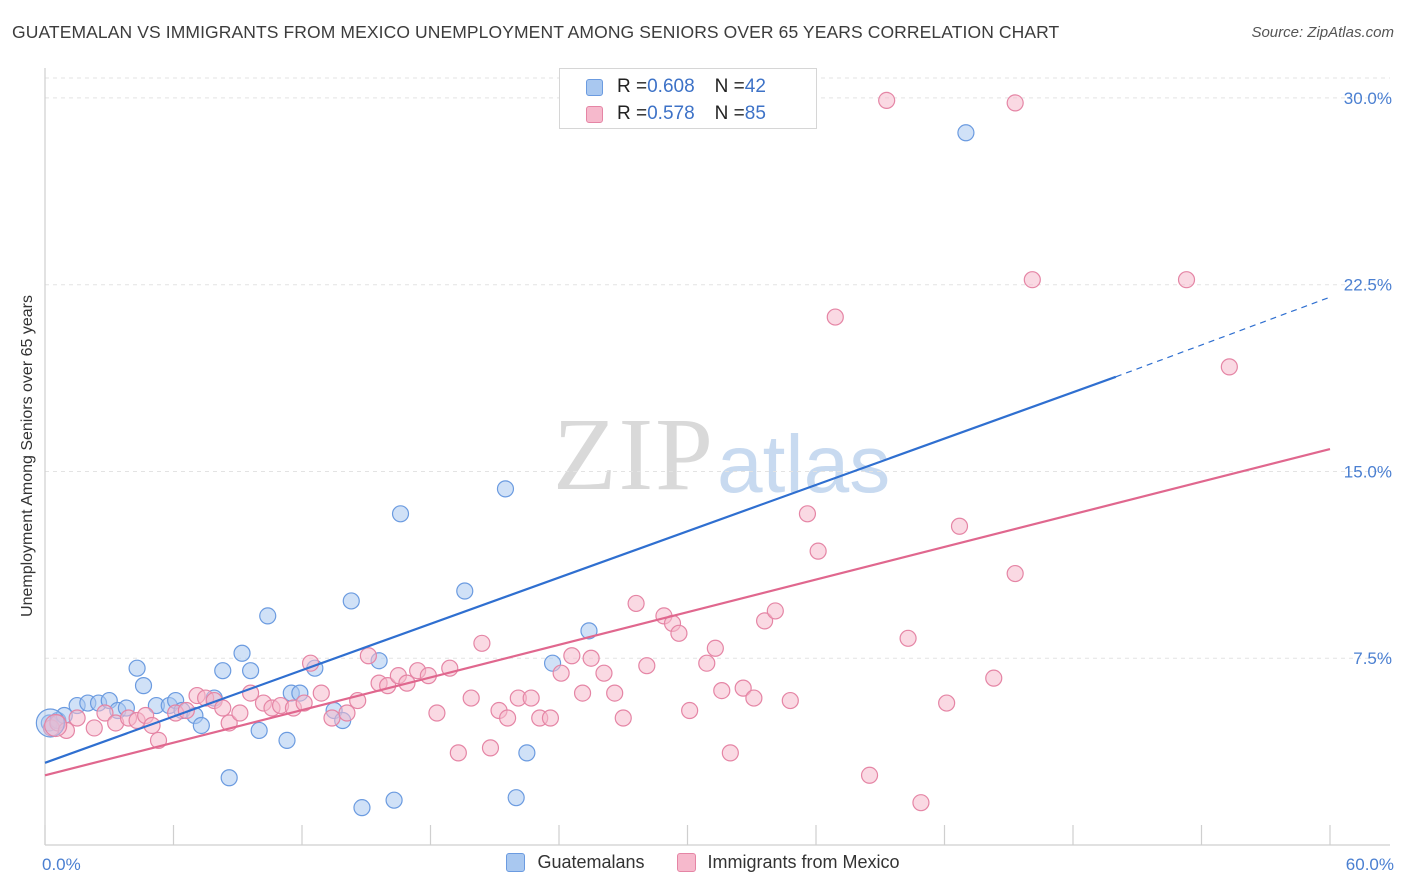  I want to click on legend-r-value: 0.578, so click(671, 113).